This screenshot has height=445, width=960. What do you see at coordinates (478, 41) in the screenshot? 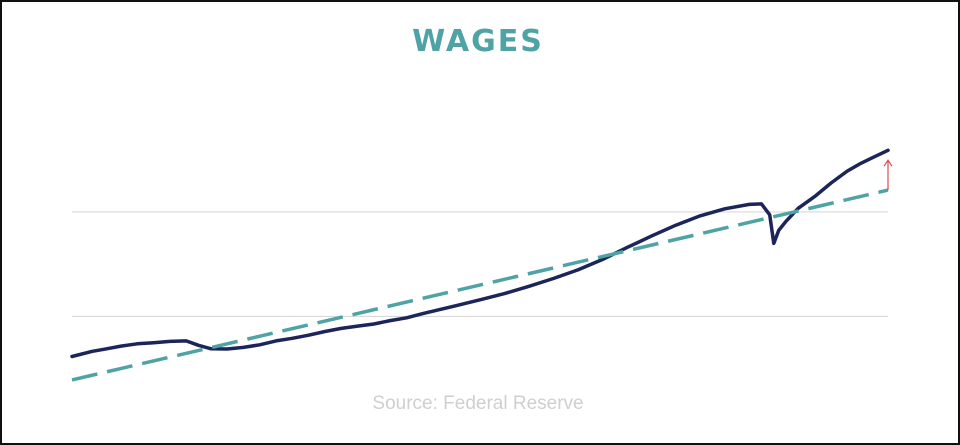
I see `chart-title: WAGES` at bounding box center [478, 41].